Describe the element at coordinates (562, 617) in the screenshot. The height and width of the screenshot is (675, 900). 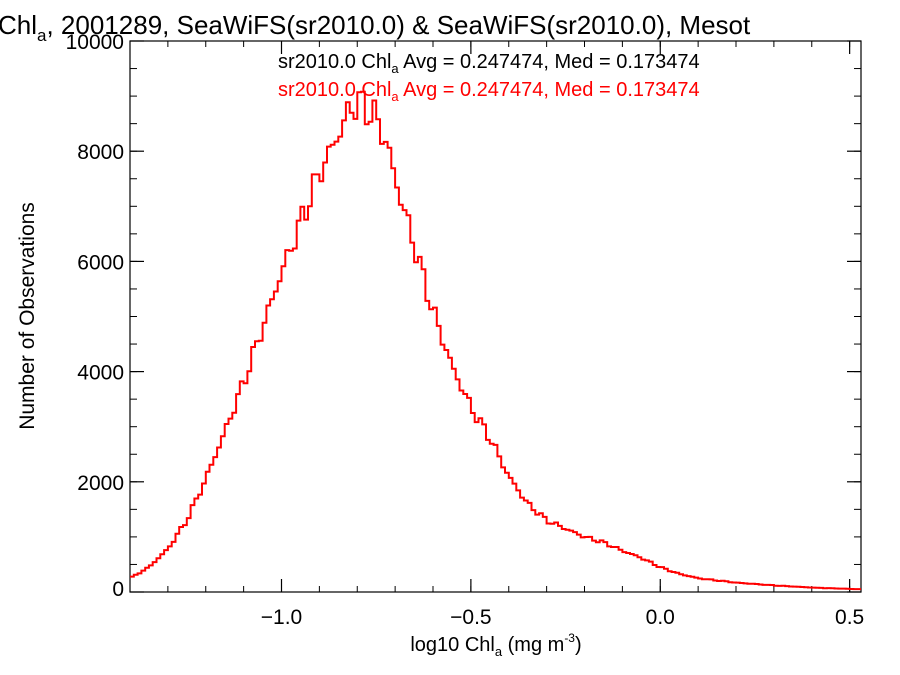
I see `x-tick-labels: −1.0 −0.5 0.0 0.5` at that location.